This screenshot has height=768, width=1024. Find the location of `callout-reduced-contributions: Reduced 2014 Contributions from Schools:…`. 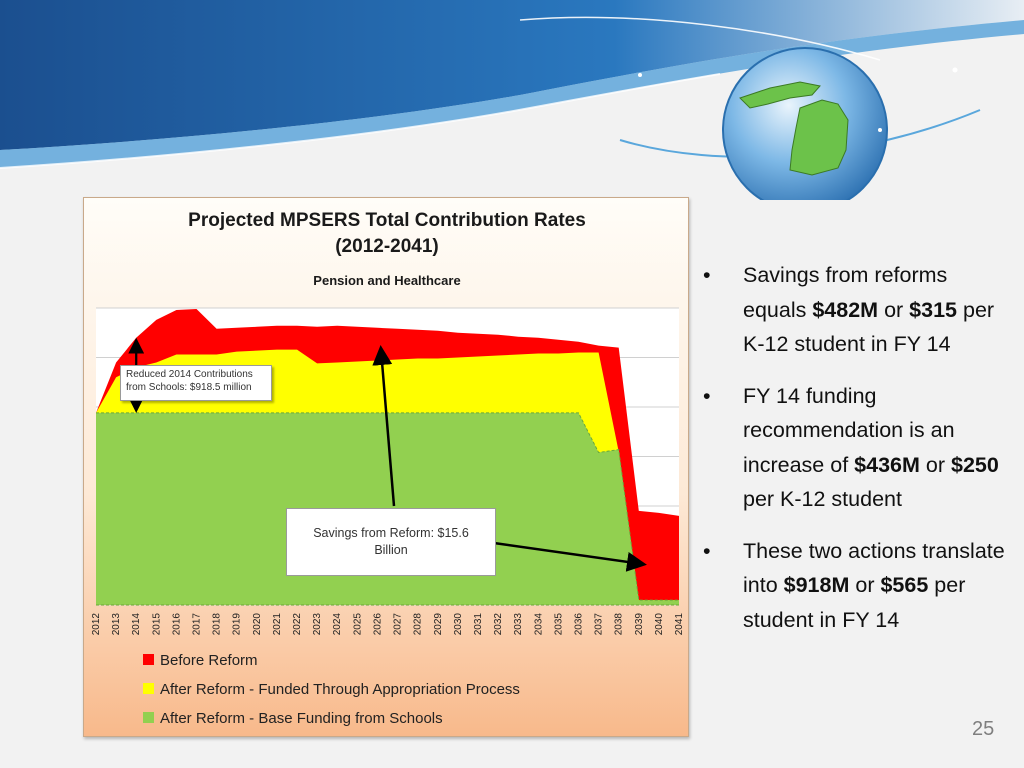

callout-reduced-contributions: Reduced 2014 Contributions from Schools:… is located at coordinates (196, 383).